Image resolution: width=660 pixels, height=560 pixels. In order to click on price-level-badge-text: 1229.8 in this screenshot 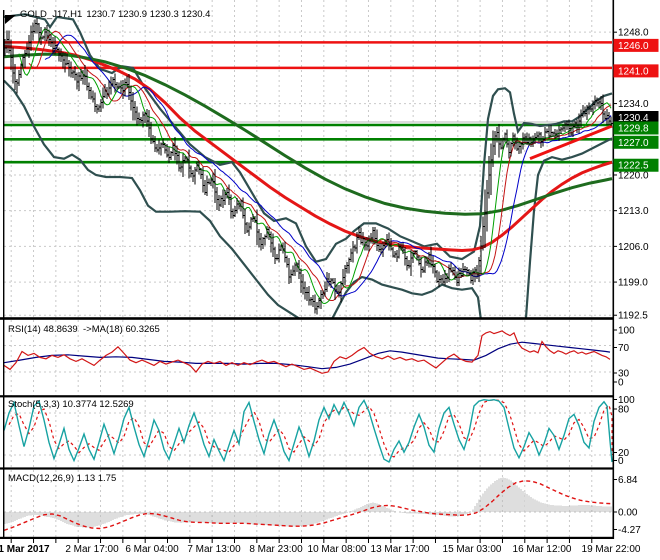, I will do `click(633, 129)`.